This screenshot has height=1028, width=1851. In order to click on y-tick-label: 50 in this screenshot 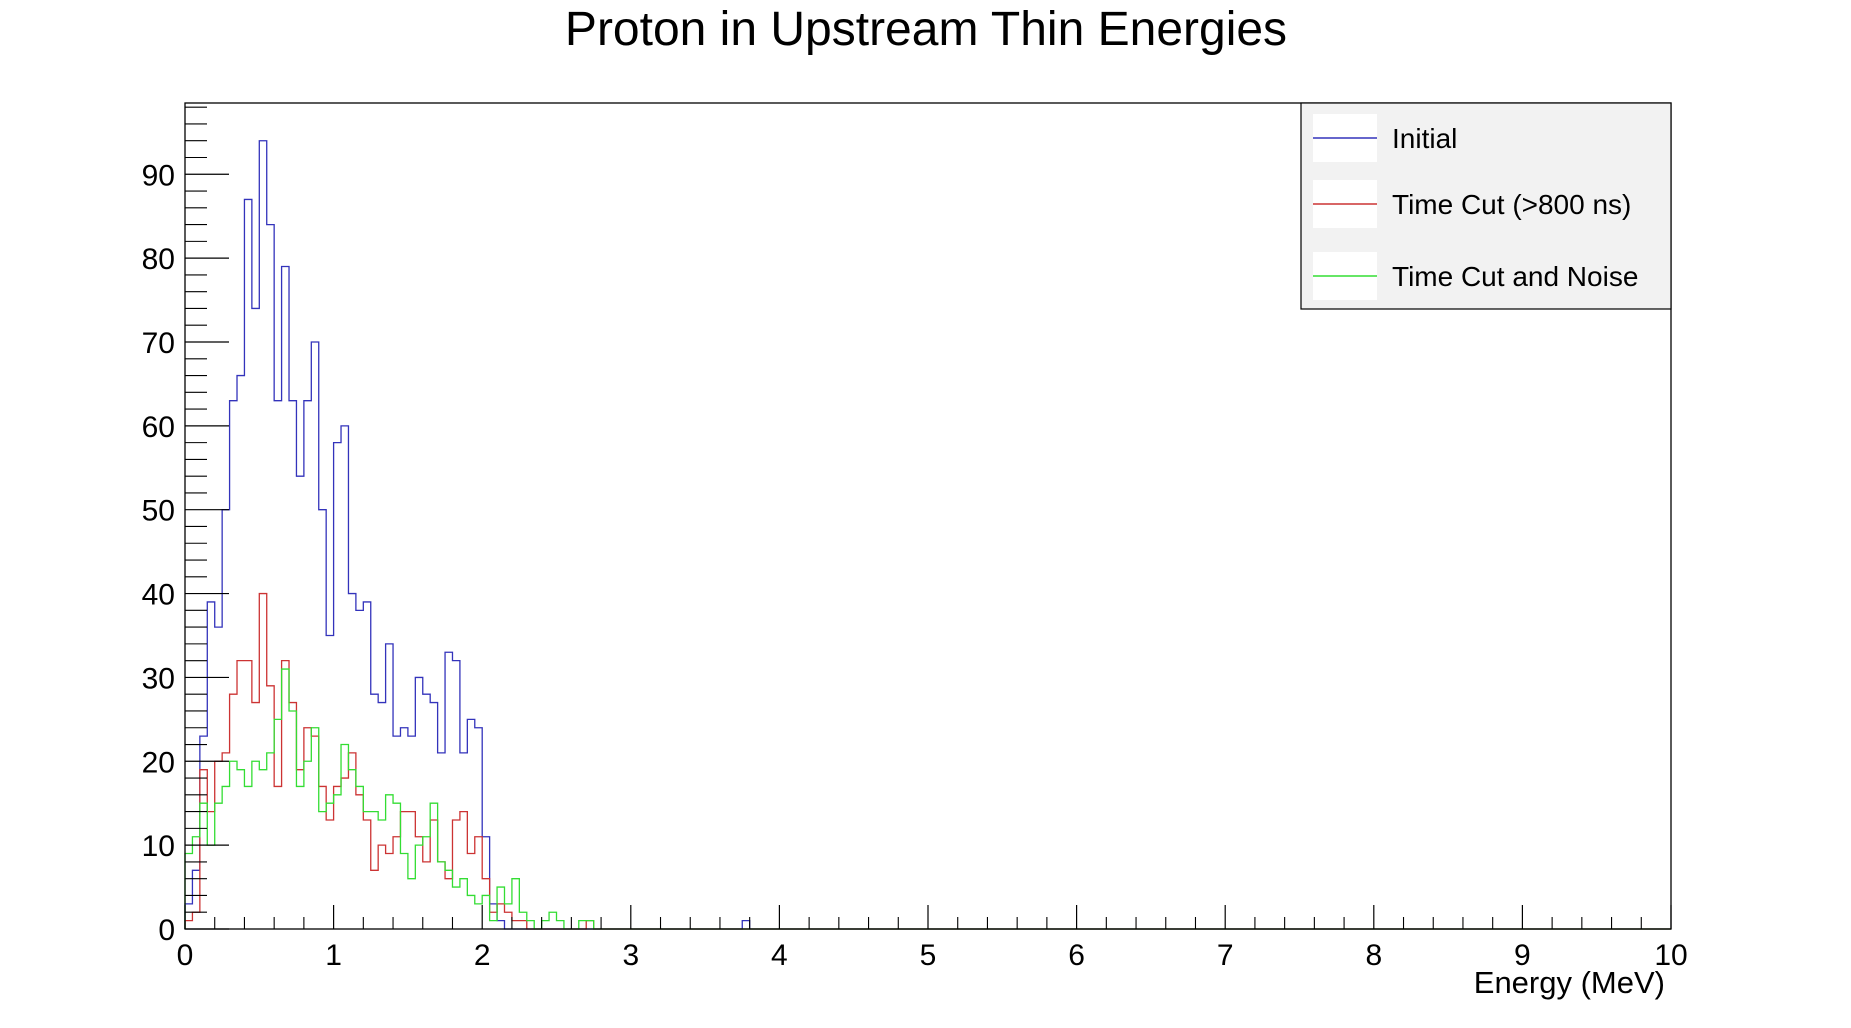, I will do `click(158, 511)`.